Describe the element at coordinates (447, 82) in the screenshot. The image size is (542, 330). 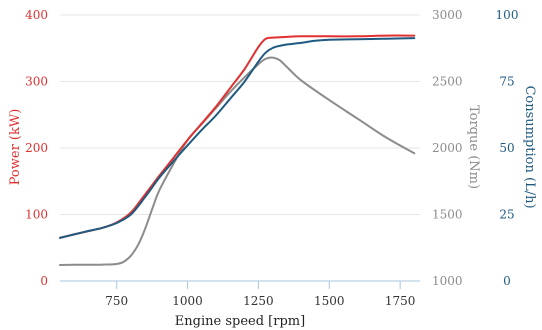
I see `torque-tick-label: 2500` at that location.